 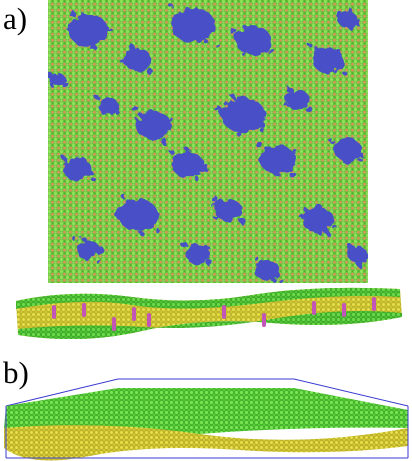 What do you see at coordinates (206, 412) in the screenshot?
I see `upper-leaflet-surface` at bounding box center [206, 412].